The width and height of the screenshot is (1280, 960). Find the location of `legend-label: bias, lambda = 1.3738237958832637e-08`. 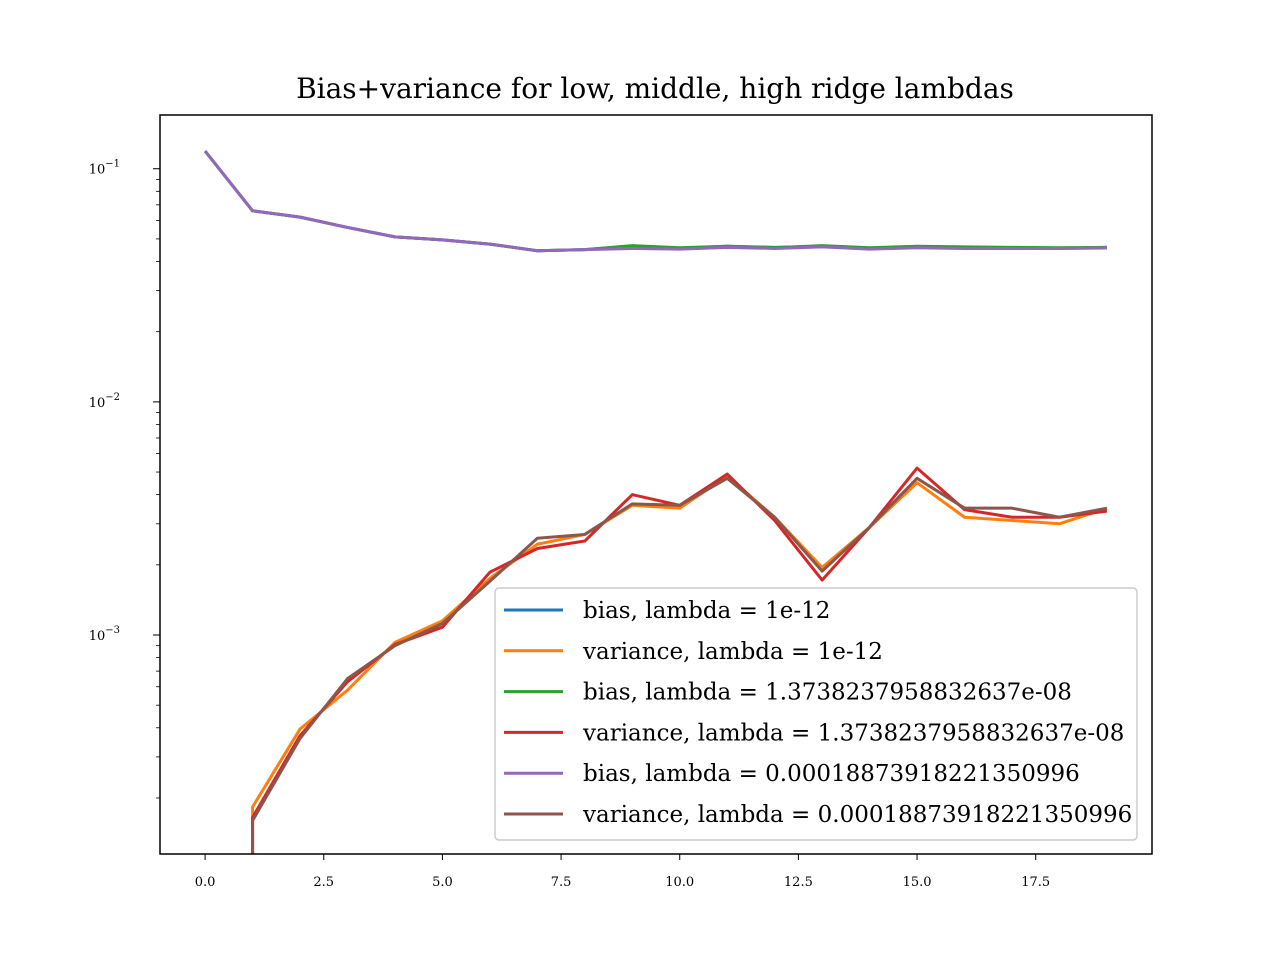

legend-label: bias, lambda = 1.3738237958832637e-08 is located at coordinates (827, 693).